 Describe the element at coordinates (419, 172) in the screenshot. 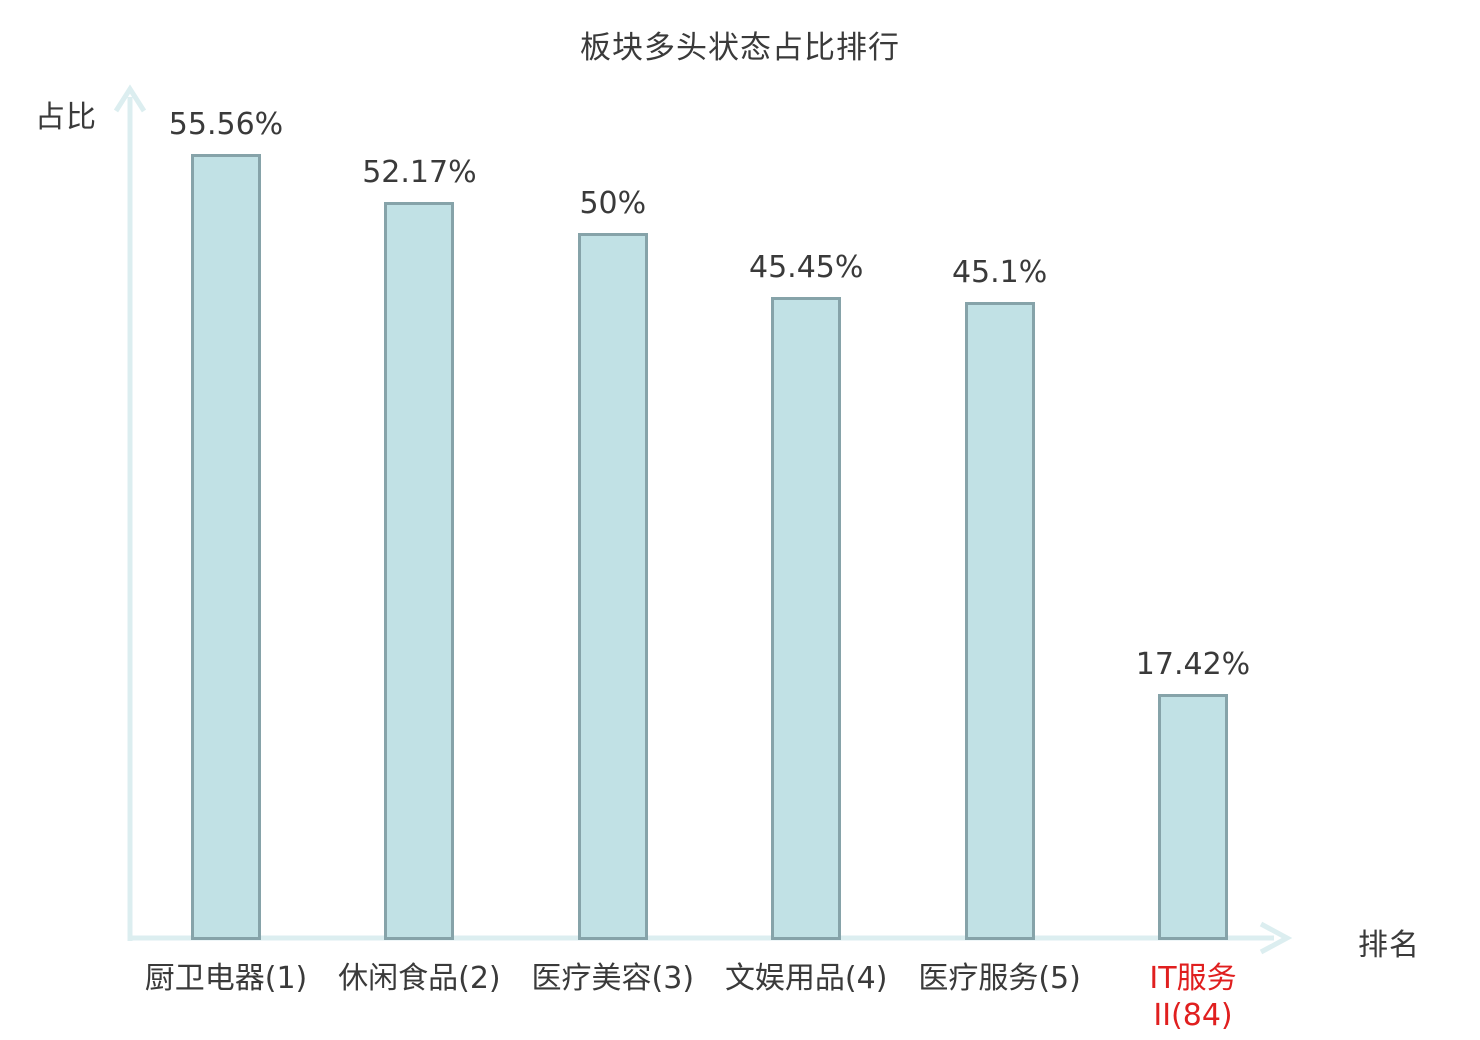

I see `bar-value-label: 52.17%` at that location.